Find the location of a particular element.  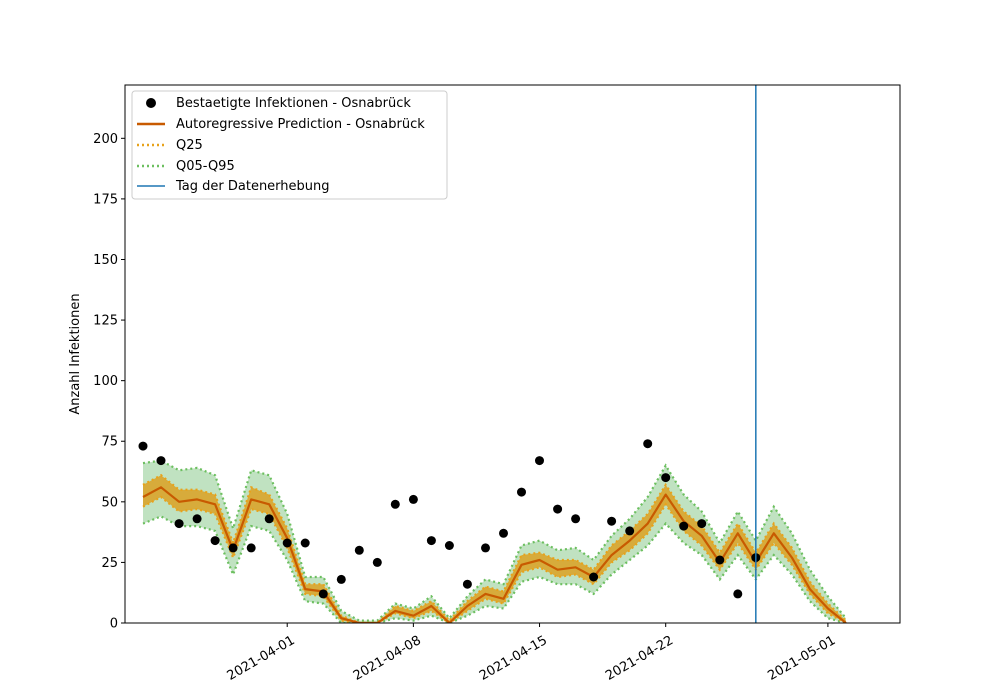

prediction-line is located at coordinates (494, 554).